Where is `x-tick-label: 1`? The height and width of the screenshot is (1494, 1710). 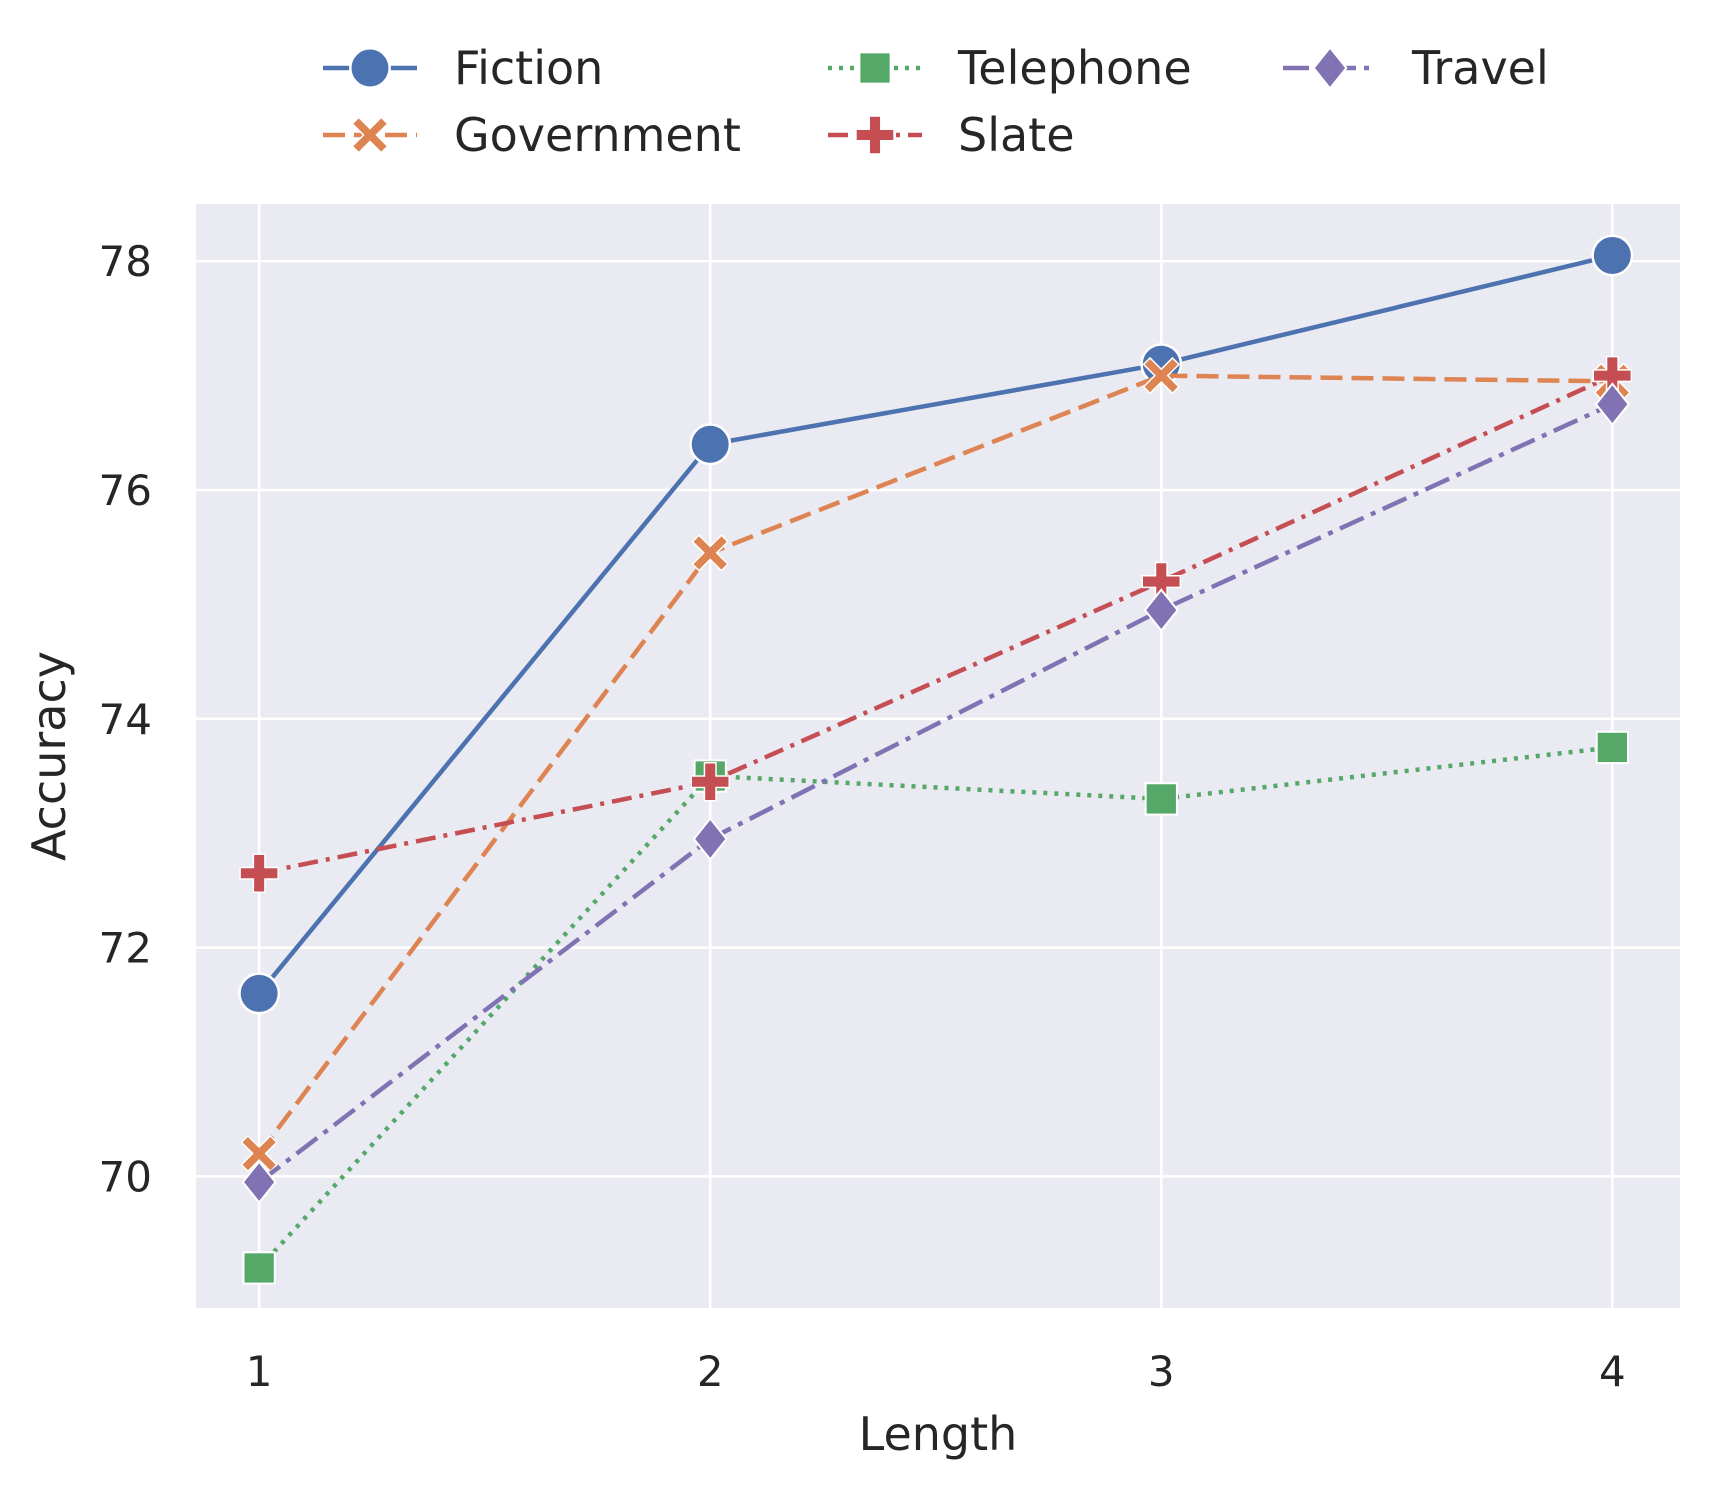
x-tick-label: 1 is located at coordinates (259, 1371).